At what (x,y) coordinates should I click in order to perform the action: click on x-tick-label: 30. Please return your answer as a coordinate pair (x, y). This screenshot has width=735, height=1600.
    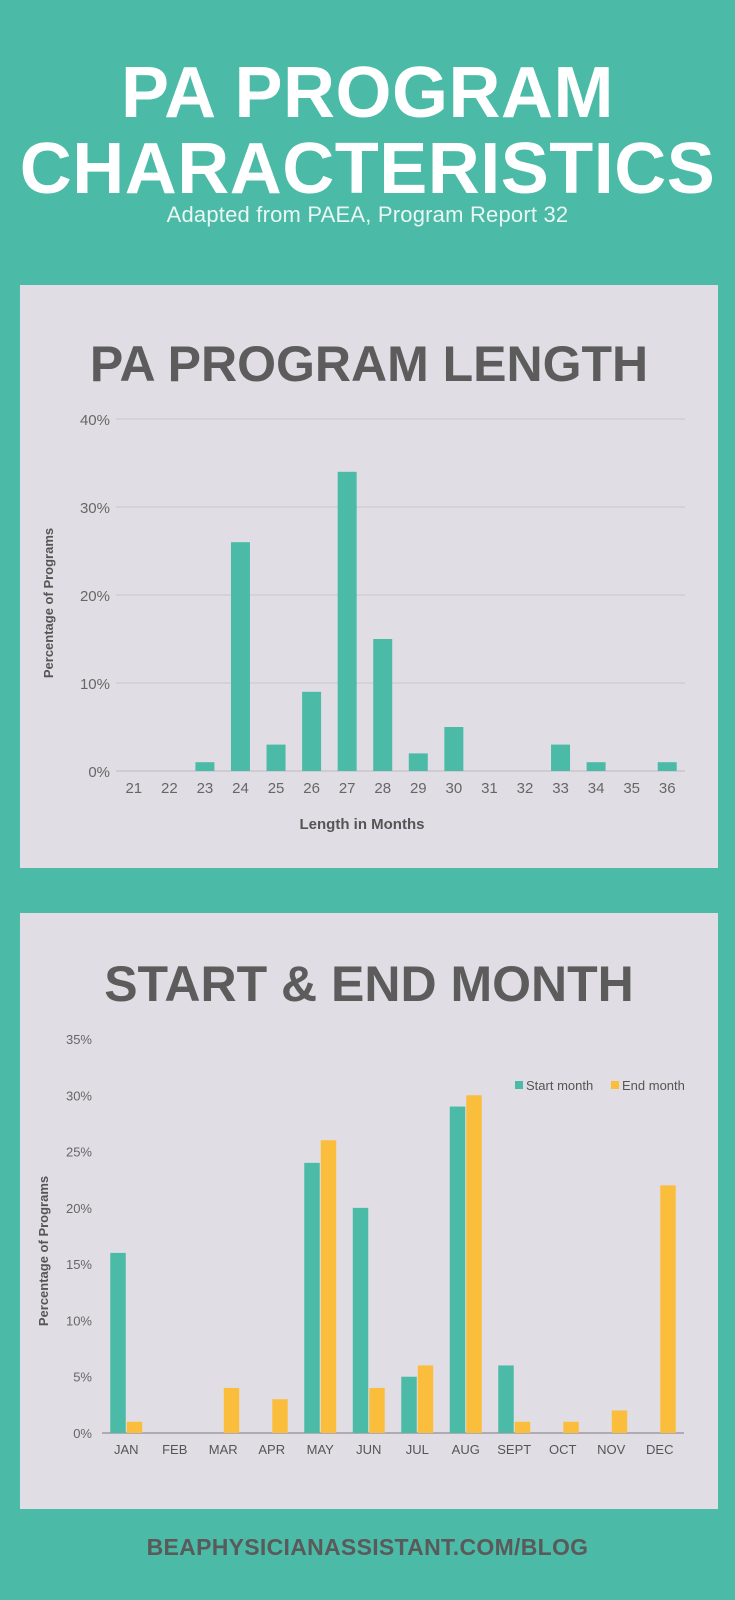
    Looking at the image, I should click on (454, 788).